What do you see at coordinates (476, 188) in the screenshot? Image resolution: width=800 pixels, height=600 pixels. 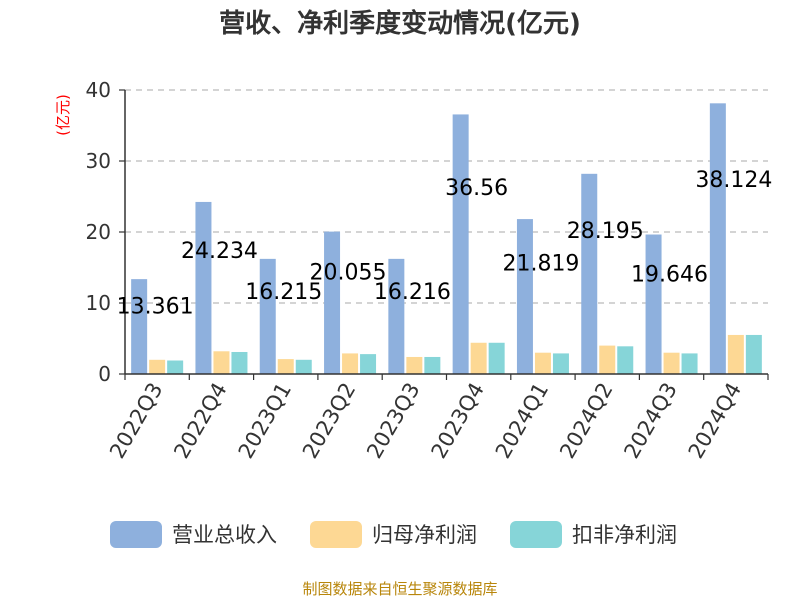 I see `data-label: 36.56` at bounding box center [476, 188].